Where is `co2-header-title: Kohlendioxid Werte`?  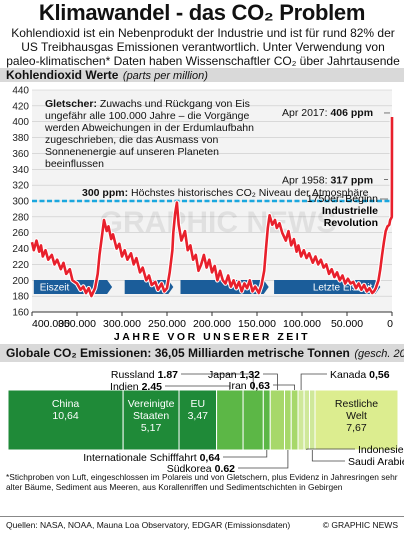 co2-header-title: Kohlendioxid Werte is located at coordinates (62, 75).